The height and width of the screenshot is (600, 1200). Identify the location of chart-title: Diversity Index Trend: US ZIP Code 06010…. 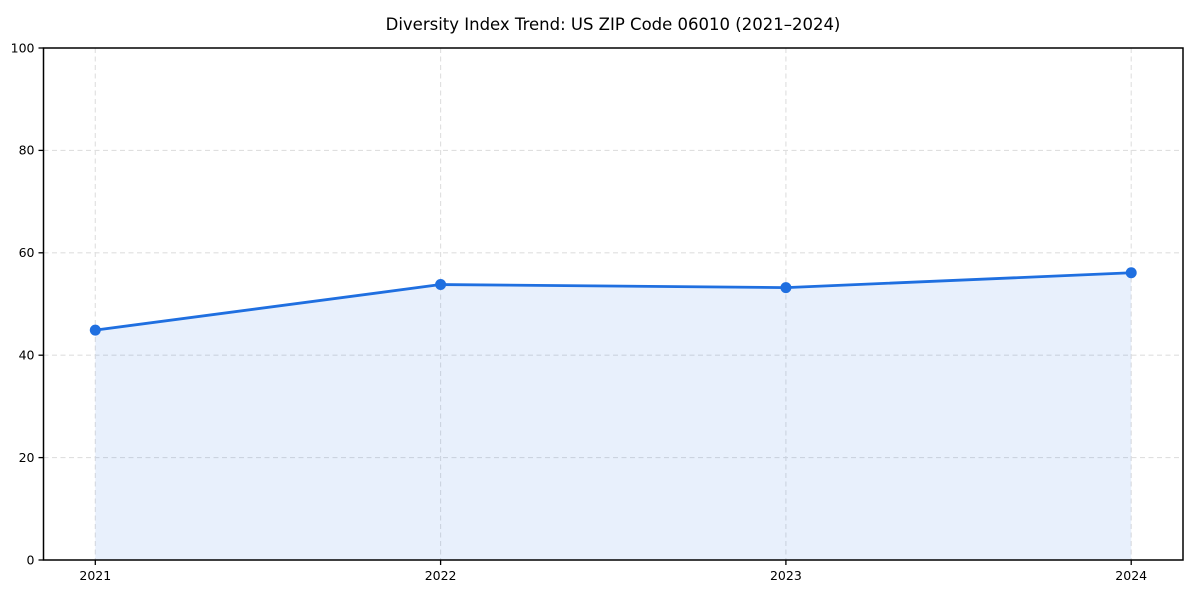
(613, 24).